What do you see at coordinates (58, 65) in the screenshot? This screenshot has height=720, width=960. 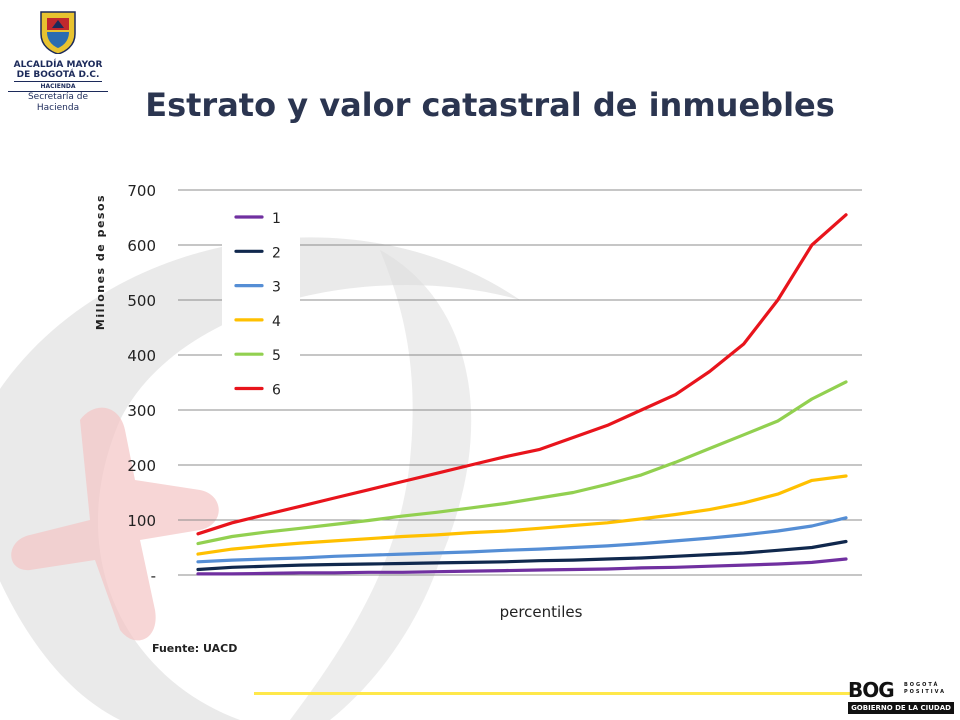 I see `logo-line-1: ALCALDÍA MAYOR` at bounding box center [58, 65].